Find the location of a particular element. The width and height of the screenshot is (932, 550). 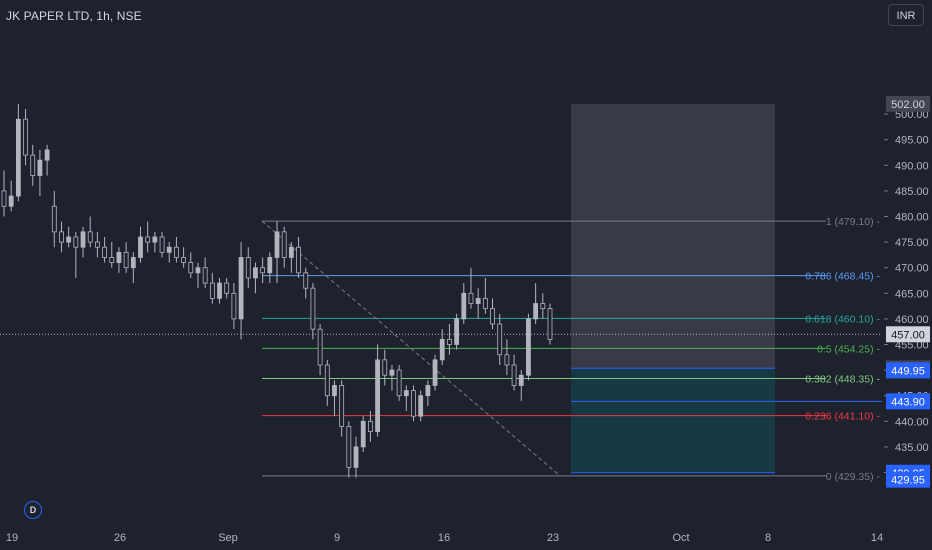

y-axis-tick-label: 500.00 is located at coordinates (912, 115).